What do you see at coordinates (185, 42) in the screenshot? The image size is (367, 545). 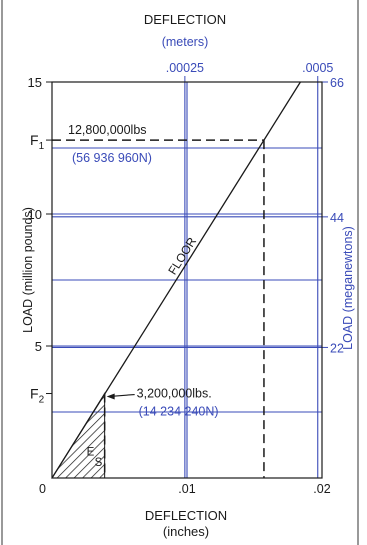 I see `top-axis-unit: (meters)` at bounding box center [185, 42].